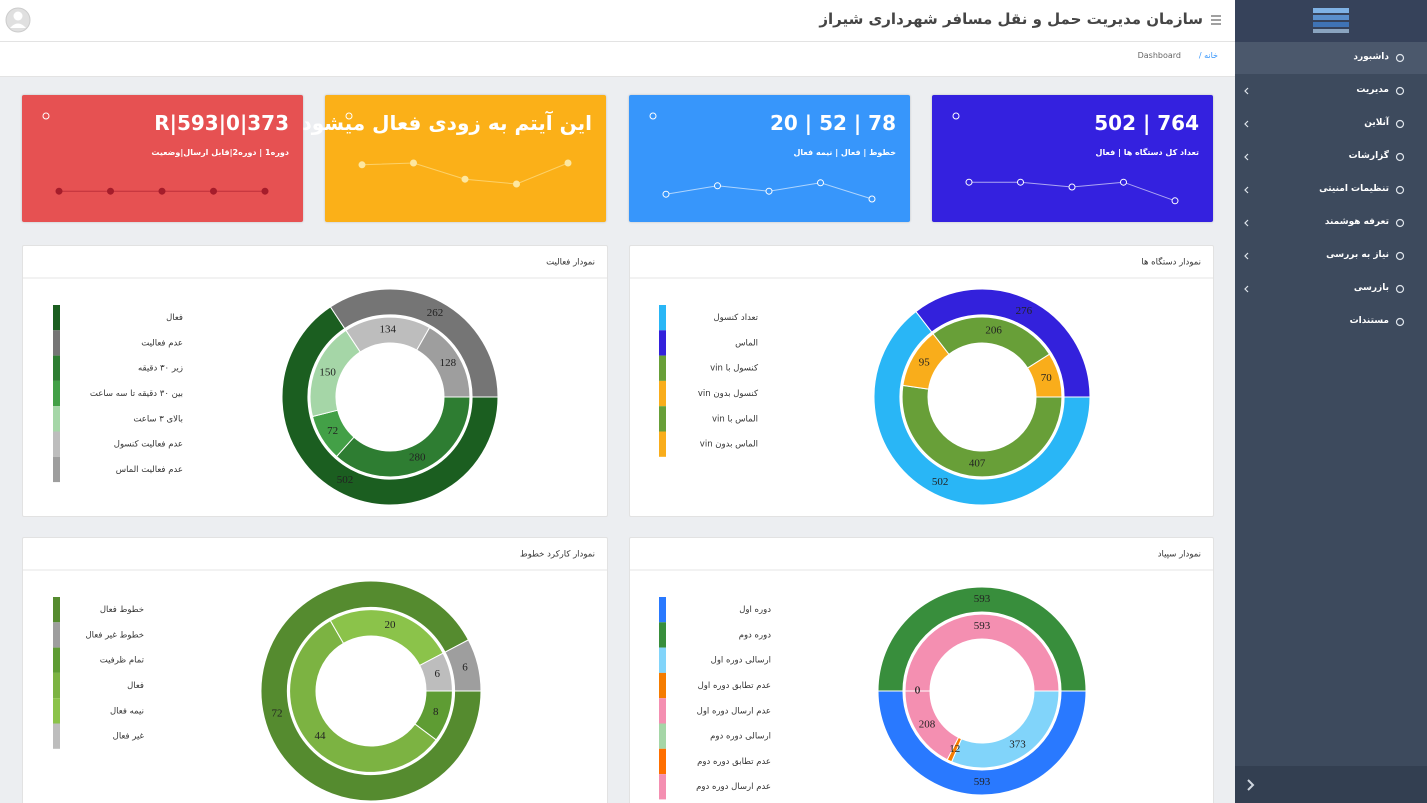 The height and width of the screenshot is (803, 1427). I want to click on donut-value-label: 95, so click(925, 363).